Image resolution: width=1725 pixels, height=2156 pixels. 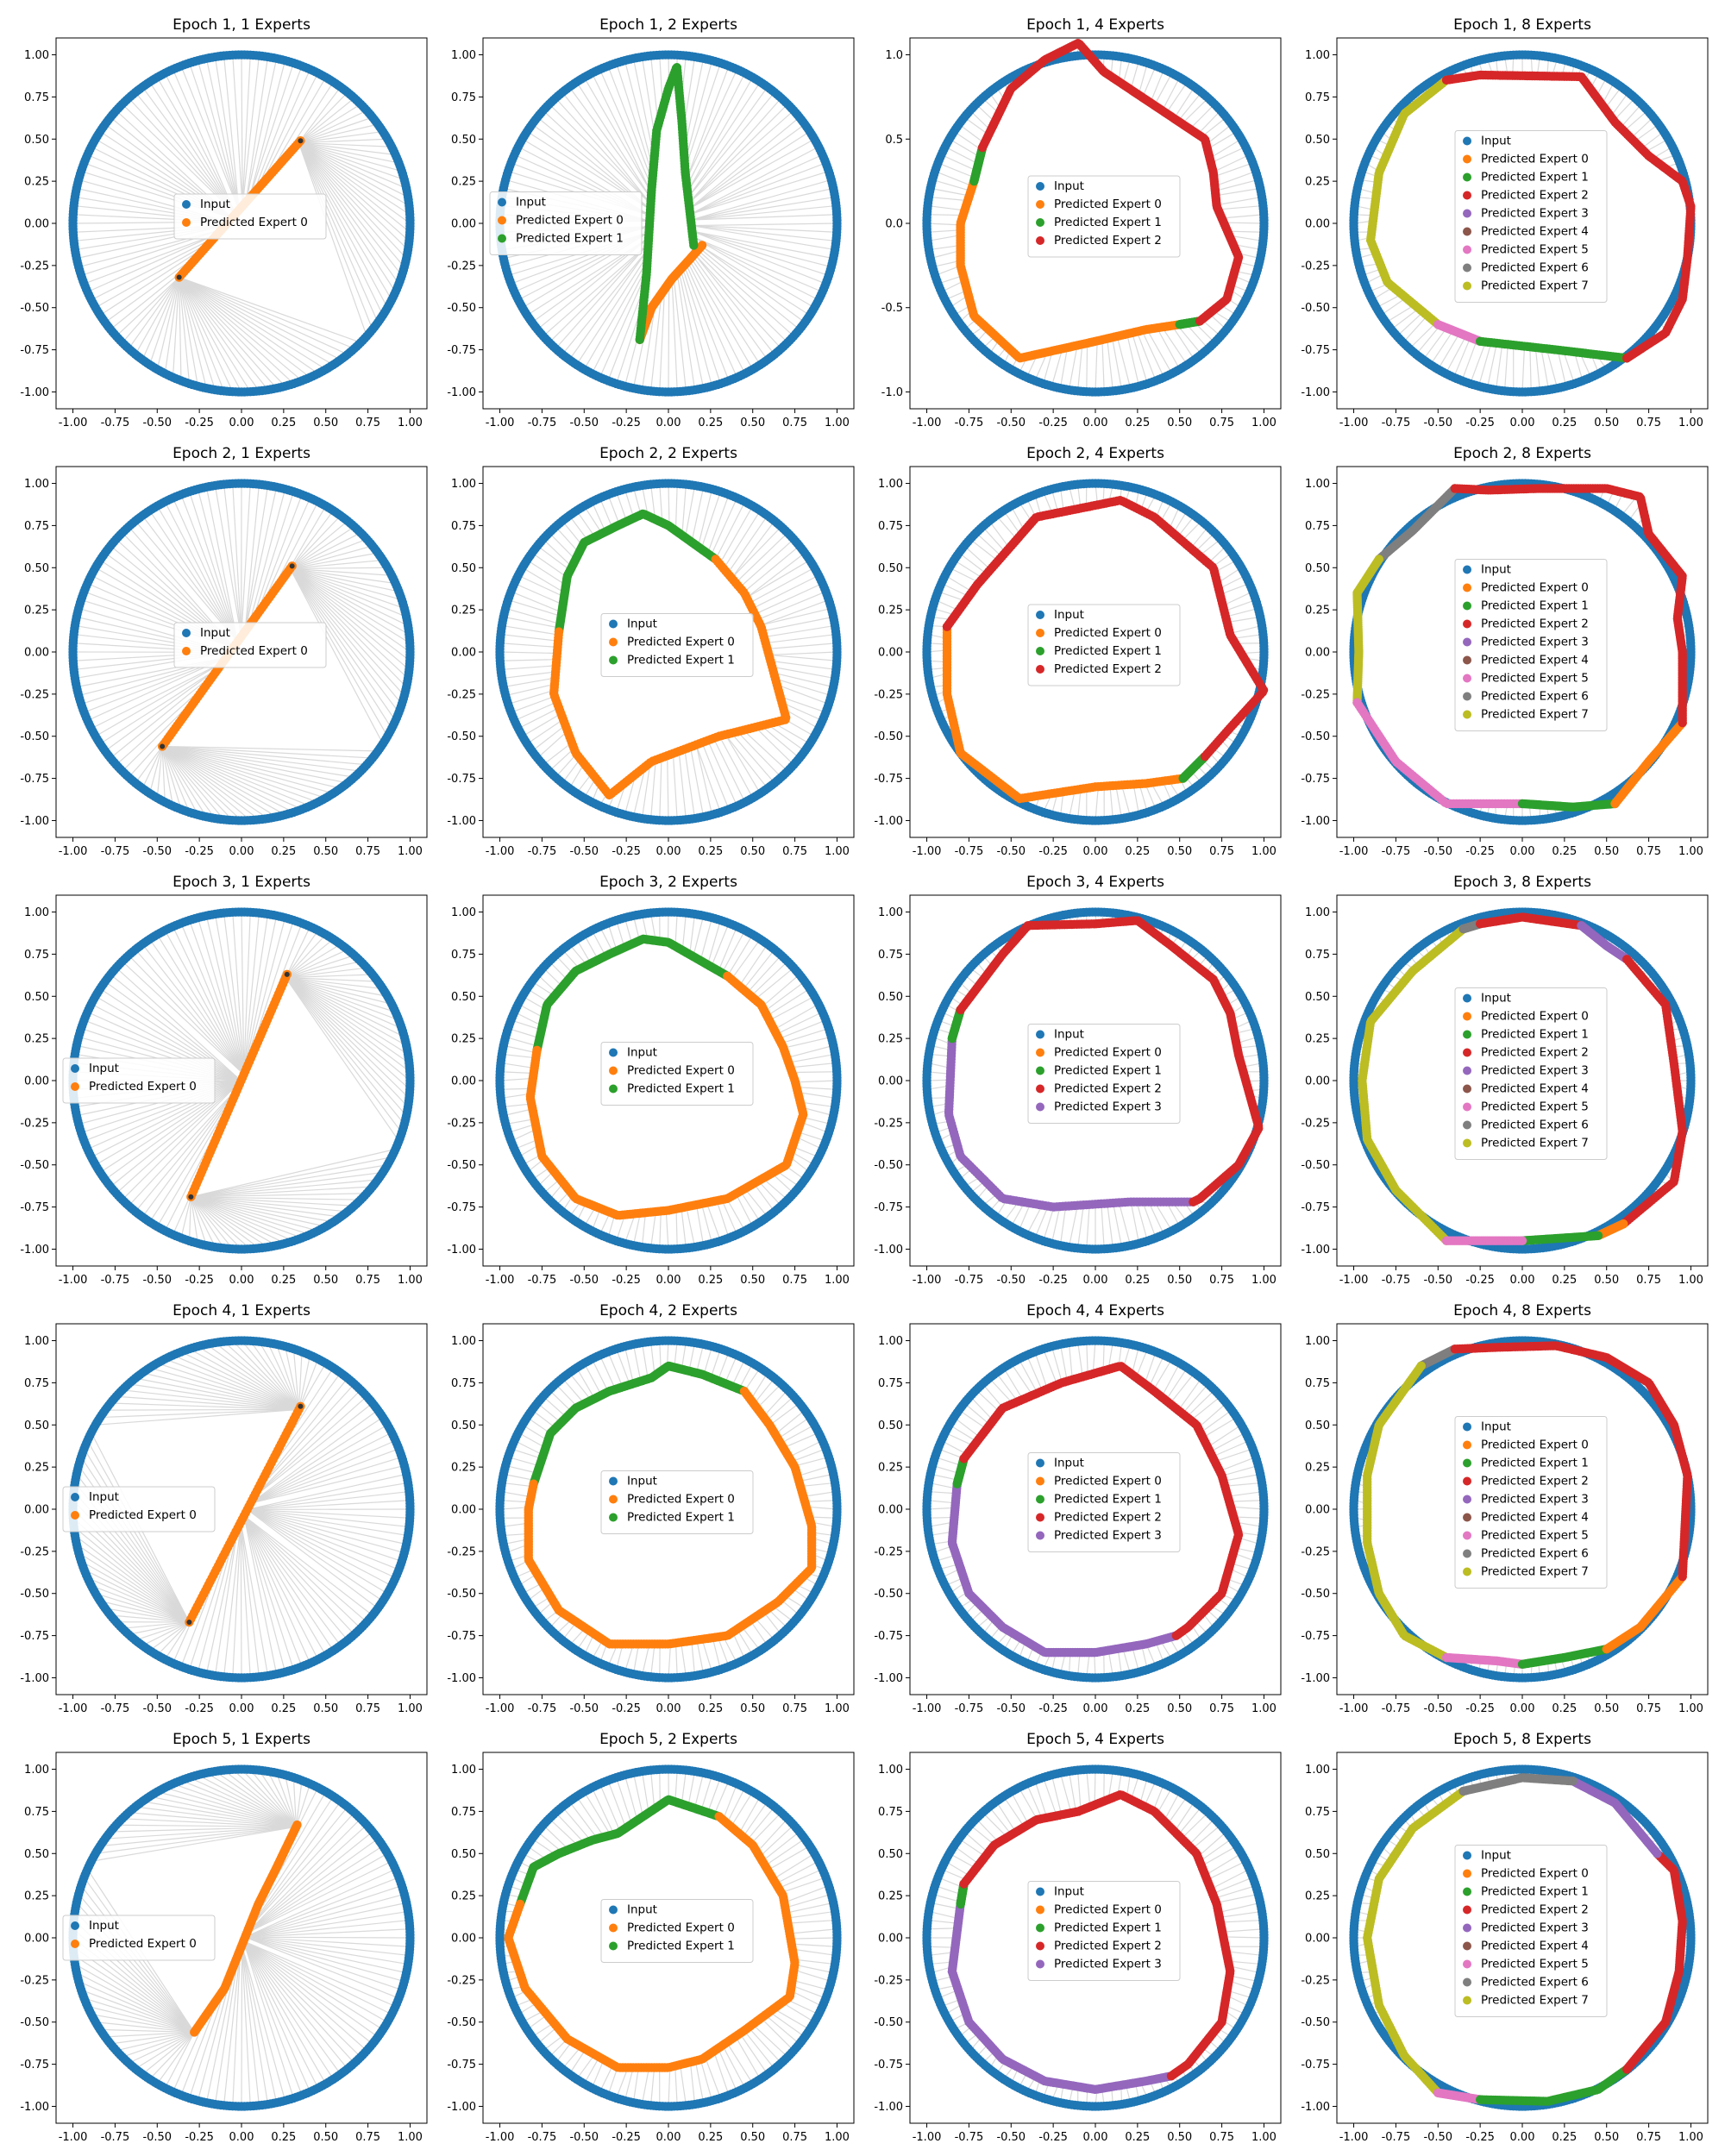 What do you see at coordinates (34, 392) in the screenshot?
I see `y-tick-label: -1.00` at bounding box center [34, 392].